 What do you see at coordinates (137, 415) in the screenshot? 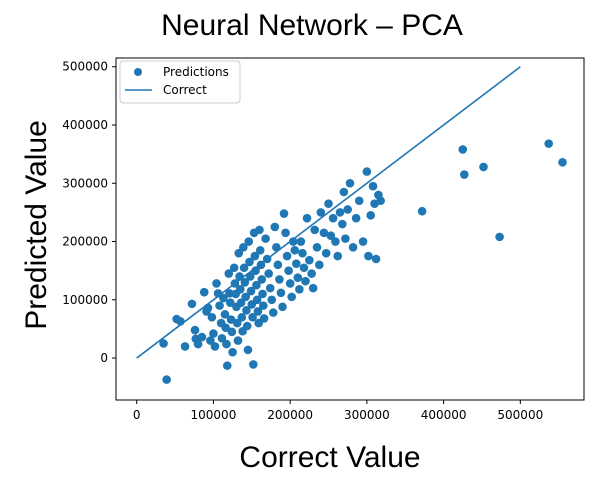
I see `x-tick-label: 0` at bounding box center [137, 415].